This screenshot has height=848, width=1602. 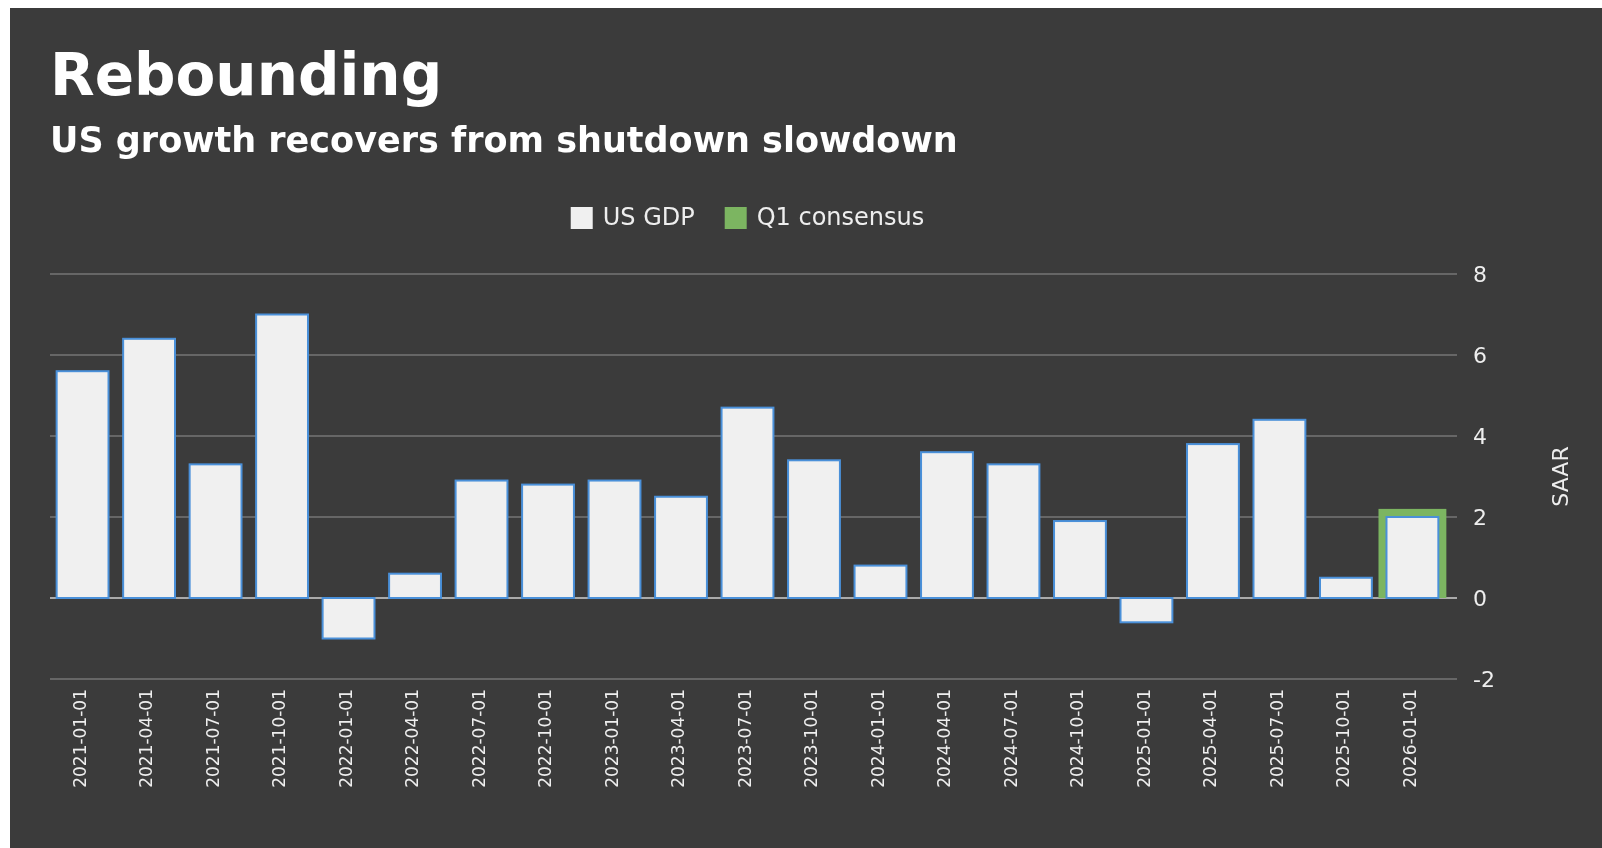 I want to click on chart-subtitle: US growth recovers from shutdown slowdown, so click(x=504, y=140).